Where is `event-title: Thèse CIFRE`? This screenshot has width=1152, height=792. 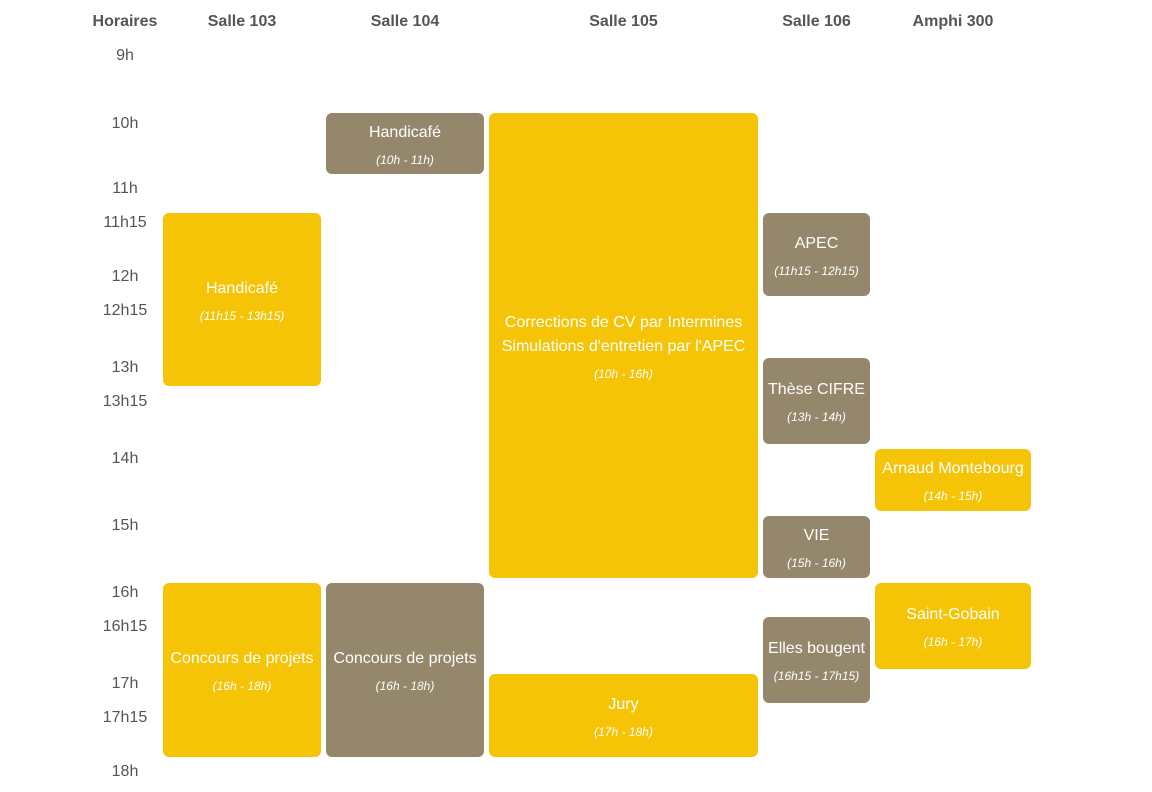
event-title: Thèse CIFRE is located at coordinates (816, 389).